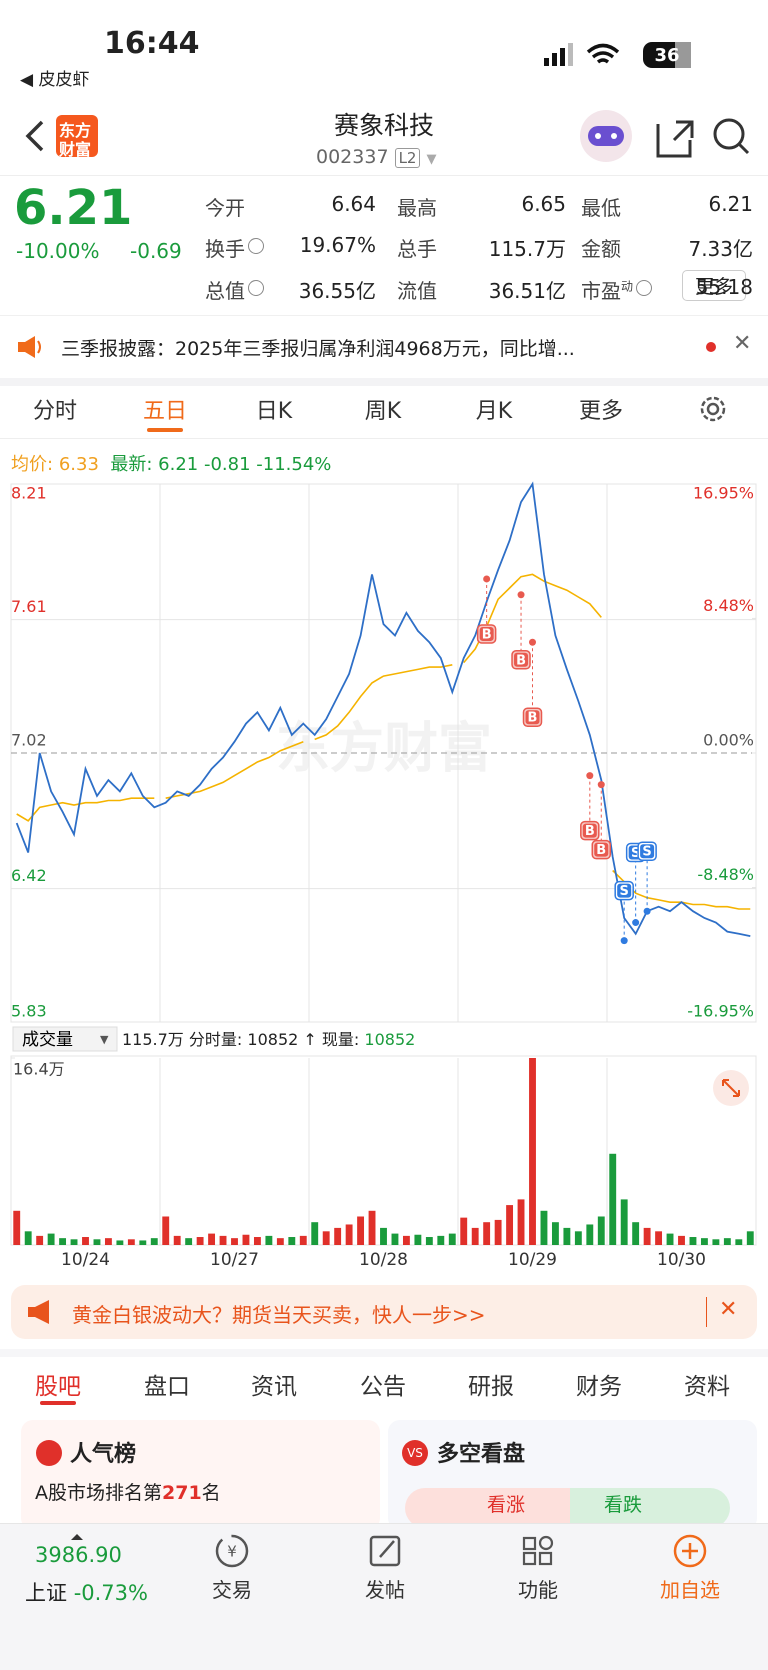 The height and width of the screenshot is (1670, 768). Describe the element at coordinates (178, 464) in the screenshot. I see `latest: 6.21` at that location.